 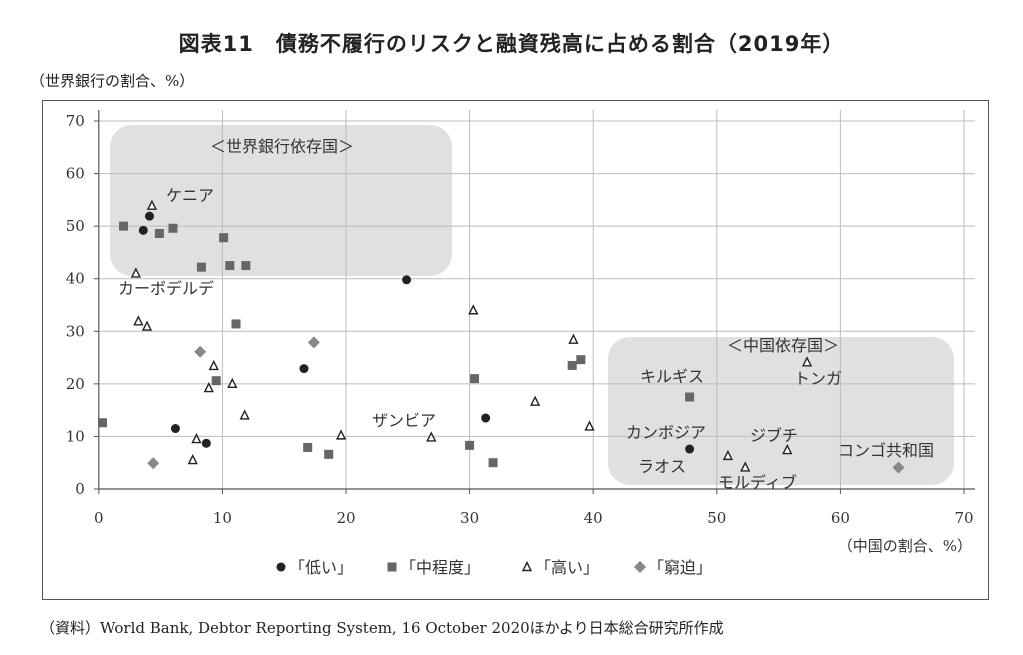 What do you see at coordinates (593, 518) in the screenshot?
I see `x-tick-label: 40` at bounding box center [593, 518].